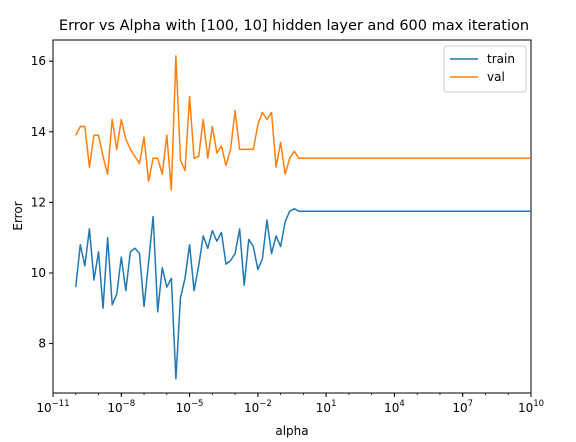 The width and height of the screenshot is (576, 442). Describe the element at coordinates (290, 404) in the screenshot. I see `x-axis: 10⁻¹¹ 10⁻⁸ 10⁻⁵ 10⁻² 10¹ 10⁴ 10⁷ 10¹⁰` at that location.